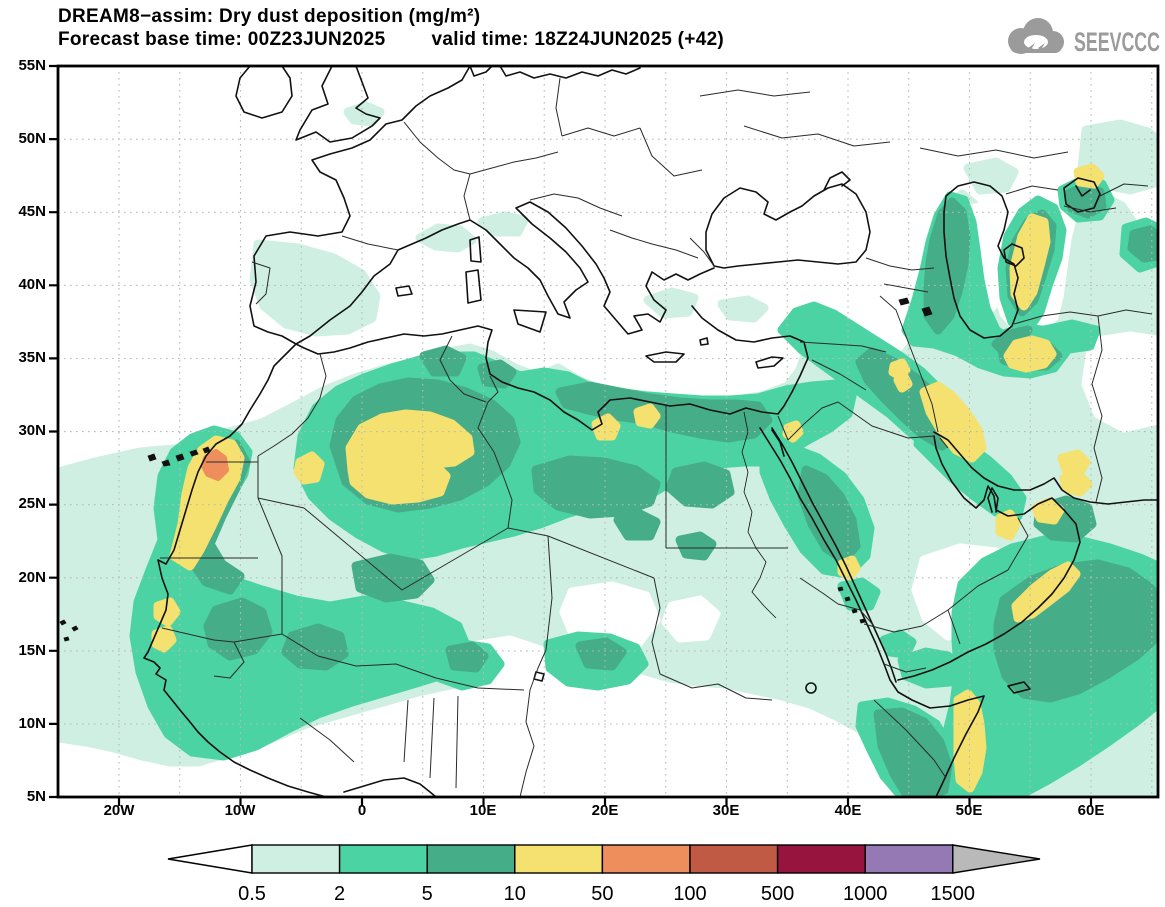 The width and height of the screenshot is (1165, 907). I want to click on lon-label-10w: 10W, so click(240, 810).